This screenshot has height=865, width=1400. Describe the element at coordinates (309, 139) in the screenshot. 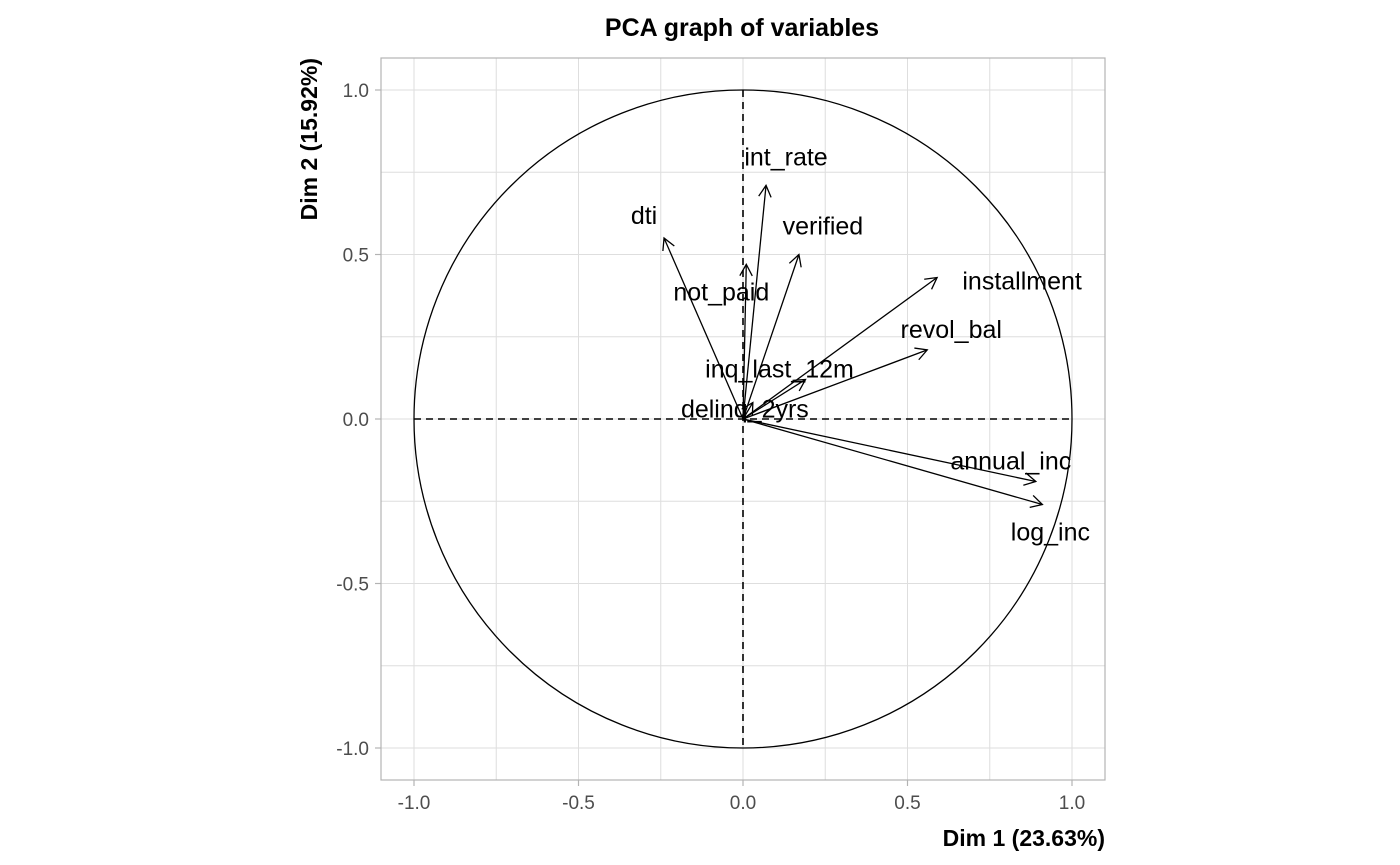

I see `y-axis-title: Dim 2 (15.92%)` at that location.